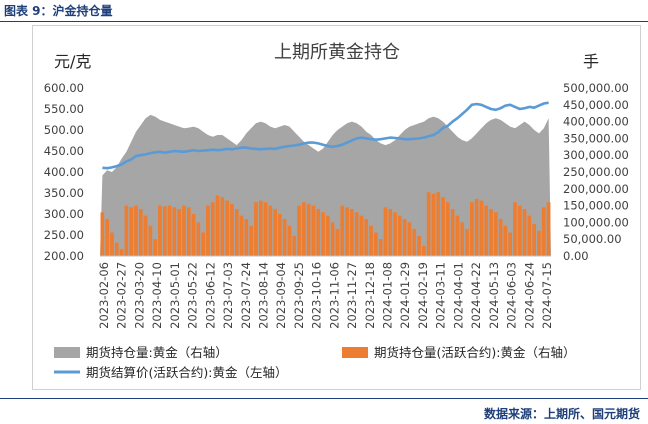 The image size is (648, 424). Describe the element at coordinates (72, 61) in the screenshot. I see `left-axis-unit: 元/克` at that location.